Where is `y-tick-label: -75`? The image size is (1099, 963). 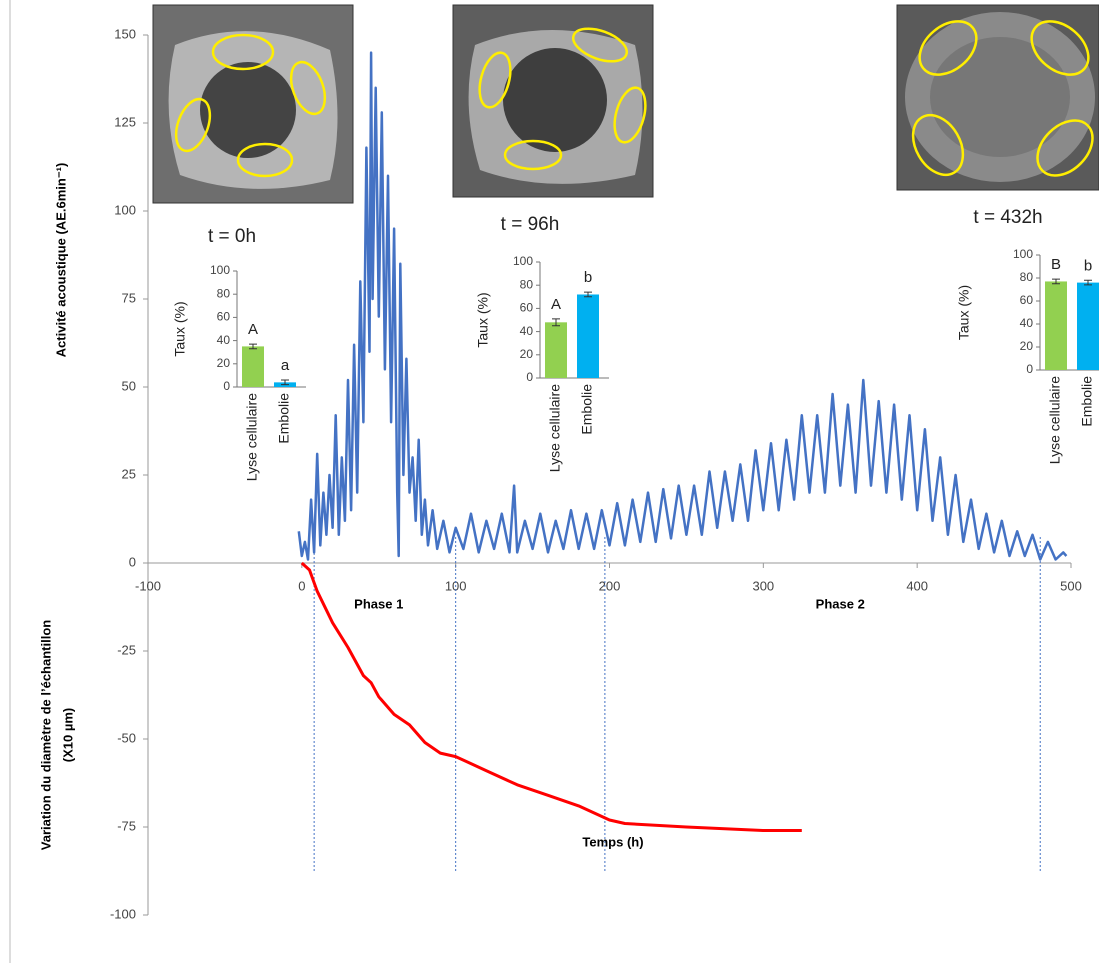 y-tick-label: -75 is located at coordinates (126, 825).